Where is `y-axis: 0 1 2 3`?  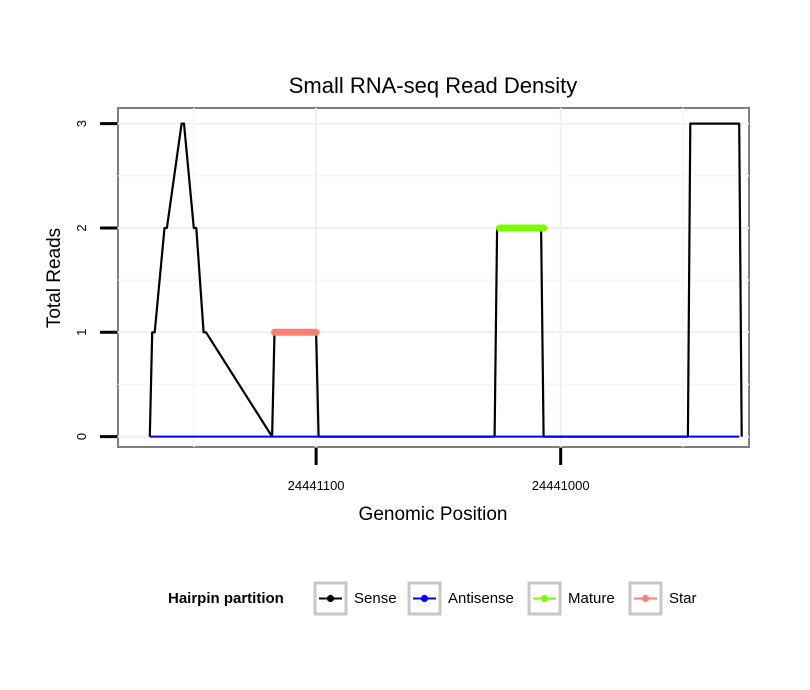 y-axis: 0 1 2 3 is located at coordinates (95, 280).